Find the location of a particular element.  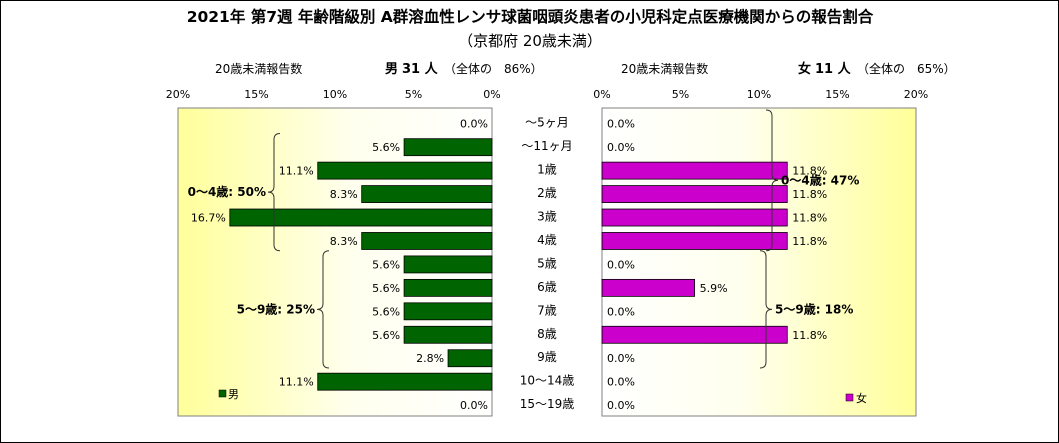

category-label: 15～19歳 is located at coordinates (547, 404).